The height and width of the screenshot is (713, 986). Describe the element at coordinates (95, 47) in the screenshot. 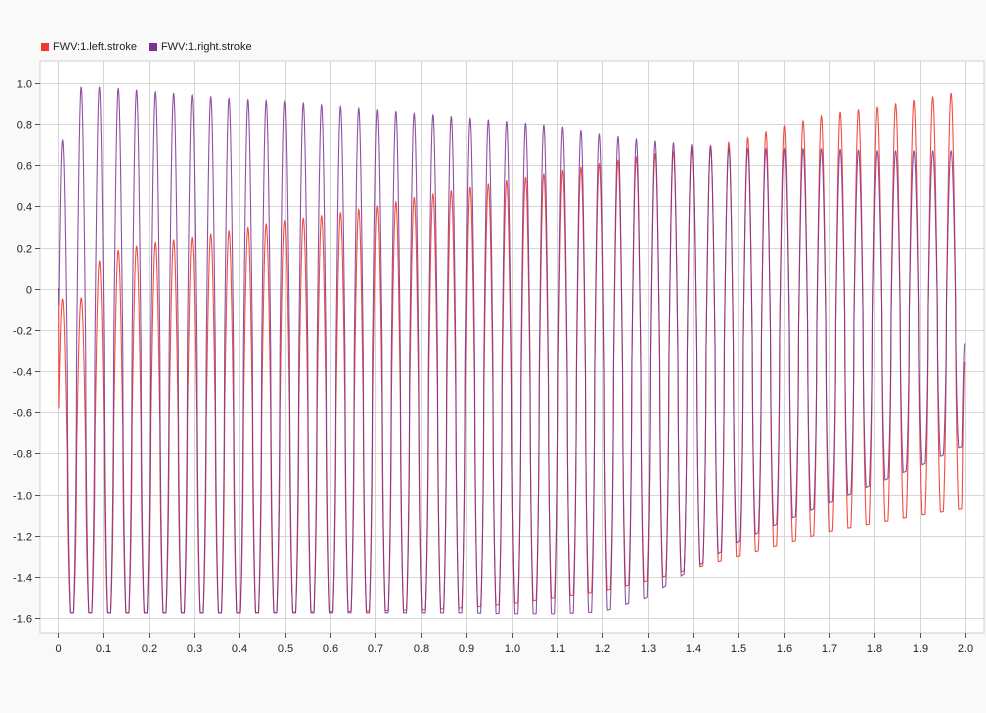

I see `legend-label-left-stroke: FWV:1.left.stroke` at that location.